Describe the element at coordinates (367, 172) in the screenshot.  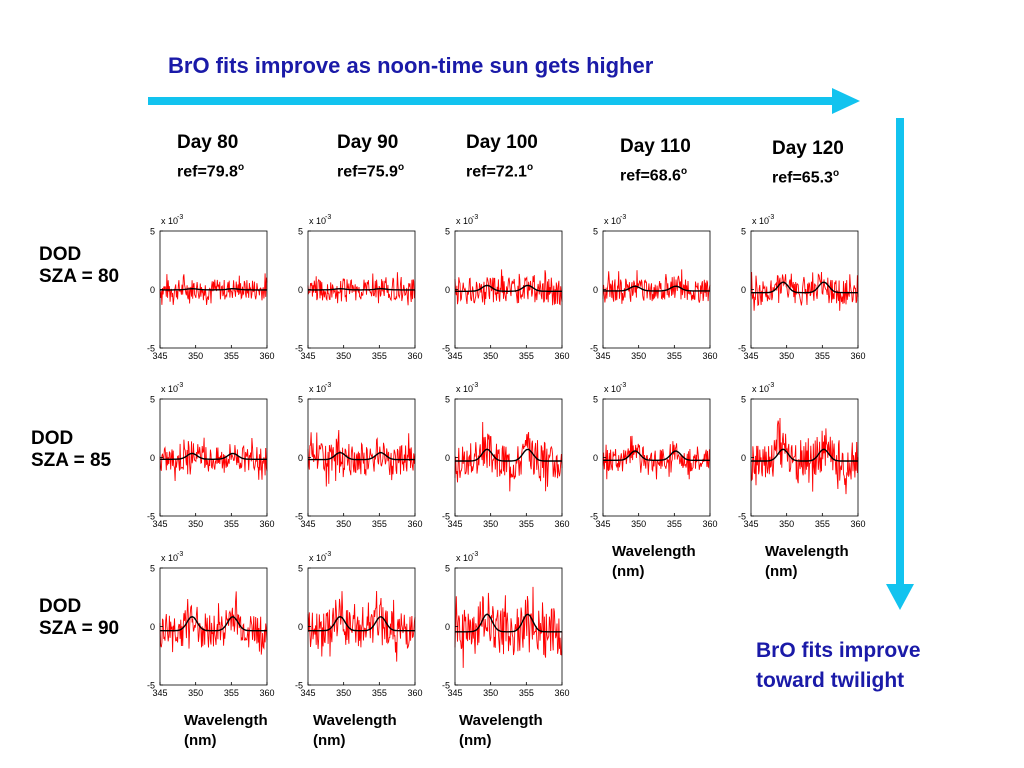
I see `ref-value: ref=75.9` at that location.